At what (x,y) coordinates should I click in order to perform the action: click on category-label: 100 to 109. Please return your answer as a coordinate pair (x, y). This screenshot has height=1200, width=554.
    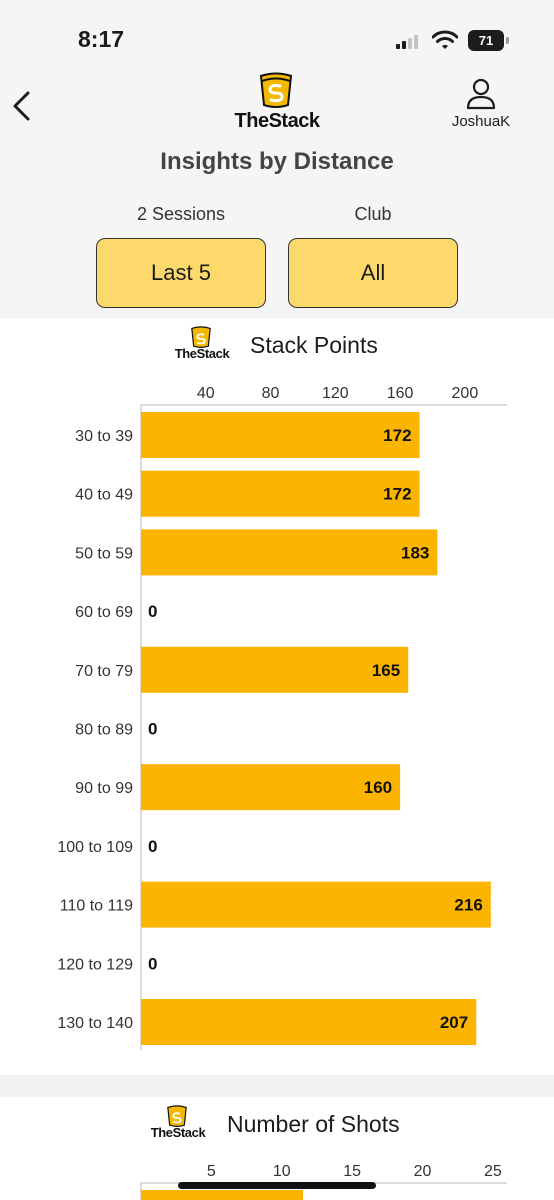
    Looking at the image, I should click on (95, 847).